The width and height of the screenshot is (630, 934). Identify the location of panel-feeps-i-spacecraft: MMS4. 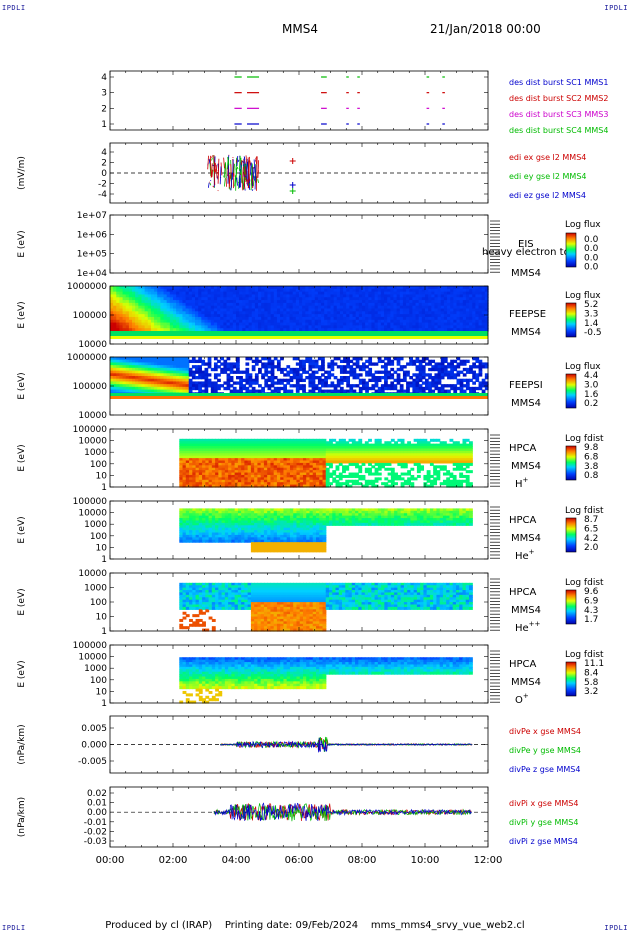
(526, 403).